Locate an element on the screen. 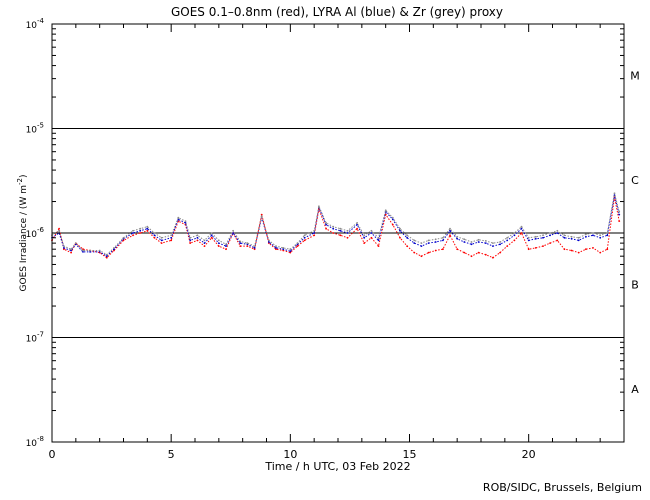 This screenshot has height=500, width=650. class-label-a: A is located at coordinates (635, 389).